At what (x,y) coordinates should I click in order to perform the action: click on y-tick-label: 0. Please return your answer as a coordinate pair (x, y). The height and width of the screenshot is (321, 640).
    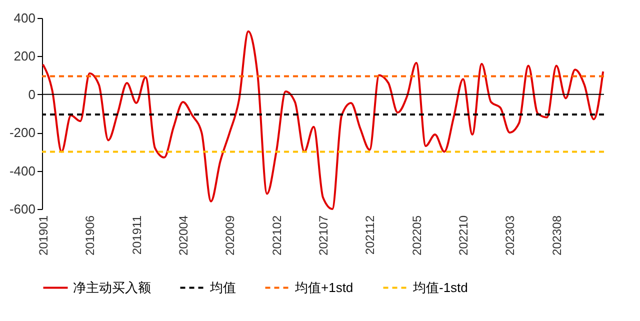
    Looking at the image, I should click on (32, 94).